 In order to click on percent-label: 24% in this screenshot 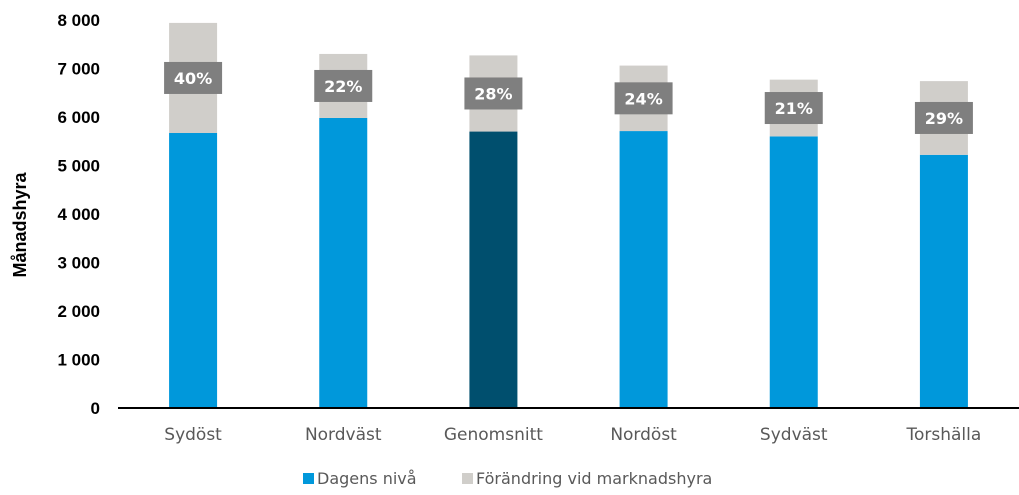, I will do `click(643, 98)`.